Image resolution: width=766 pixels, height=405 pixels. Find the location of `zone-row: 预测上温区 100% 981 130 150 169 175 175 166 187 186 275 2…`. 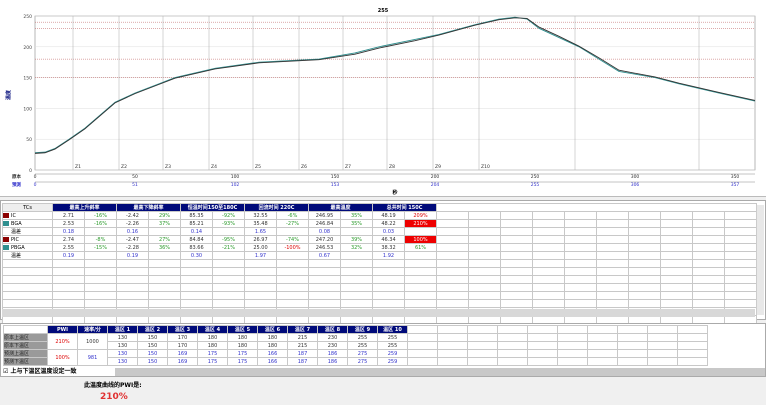

zone-row: 预测上温区 100% 981 130 150 169 175 175 166 187 186 275 2… is located at coordinates (355, 357).